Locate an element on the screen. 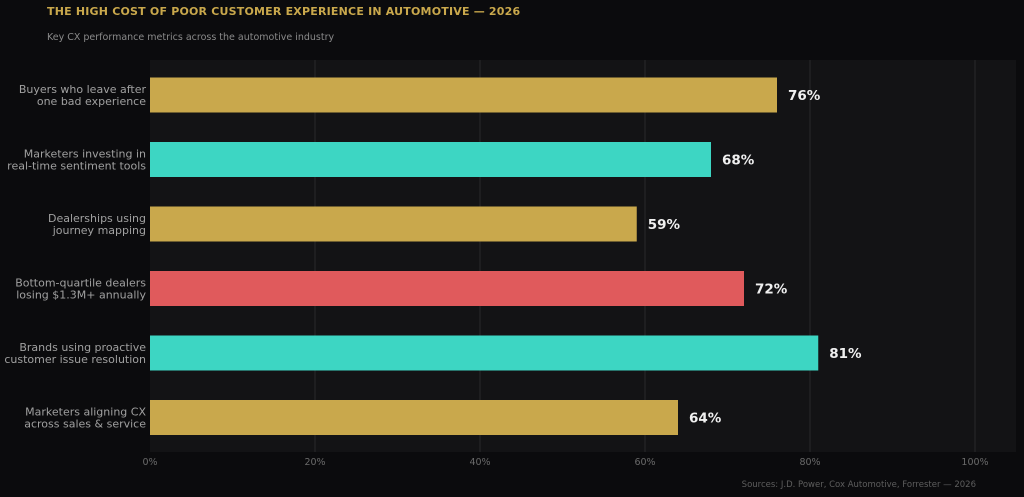  category-label-line: across sales & service is located at coordinates (85, 424).